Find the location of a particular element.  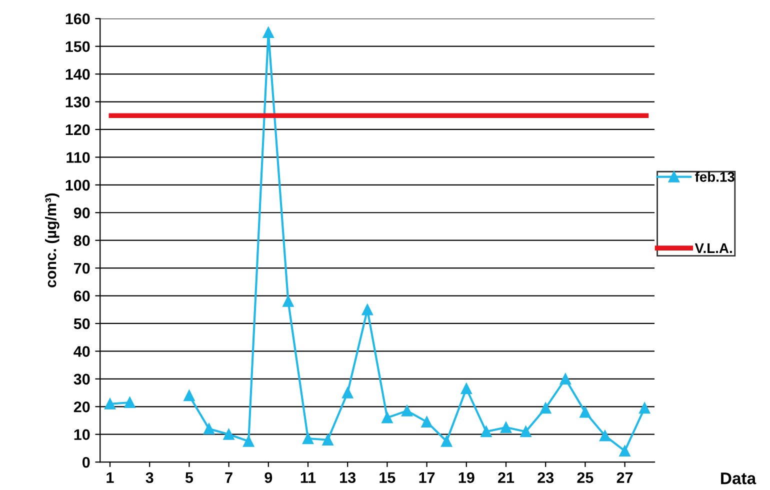

y-tick-label: 30 is located at coordinates (82, 379).